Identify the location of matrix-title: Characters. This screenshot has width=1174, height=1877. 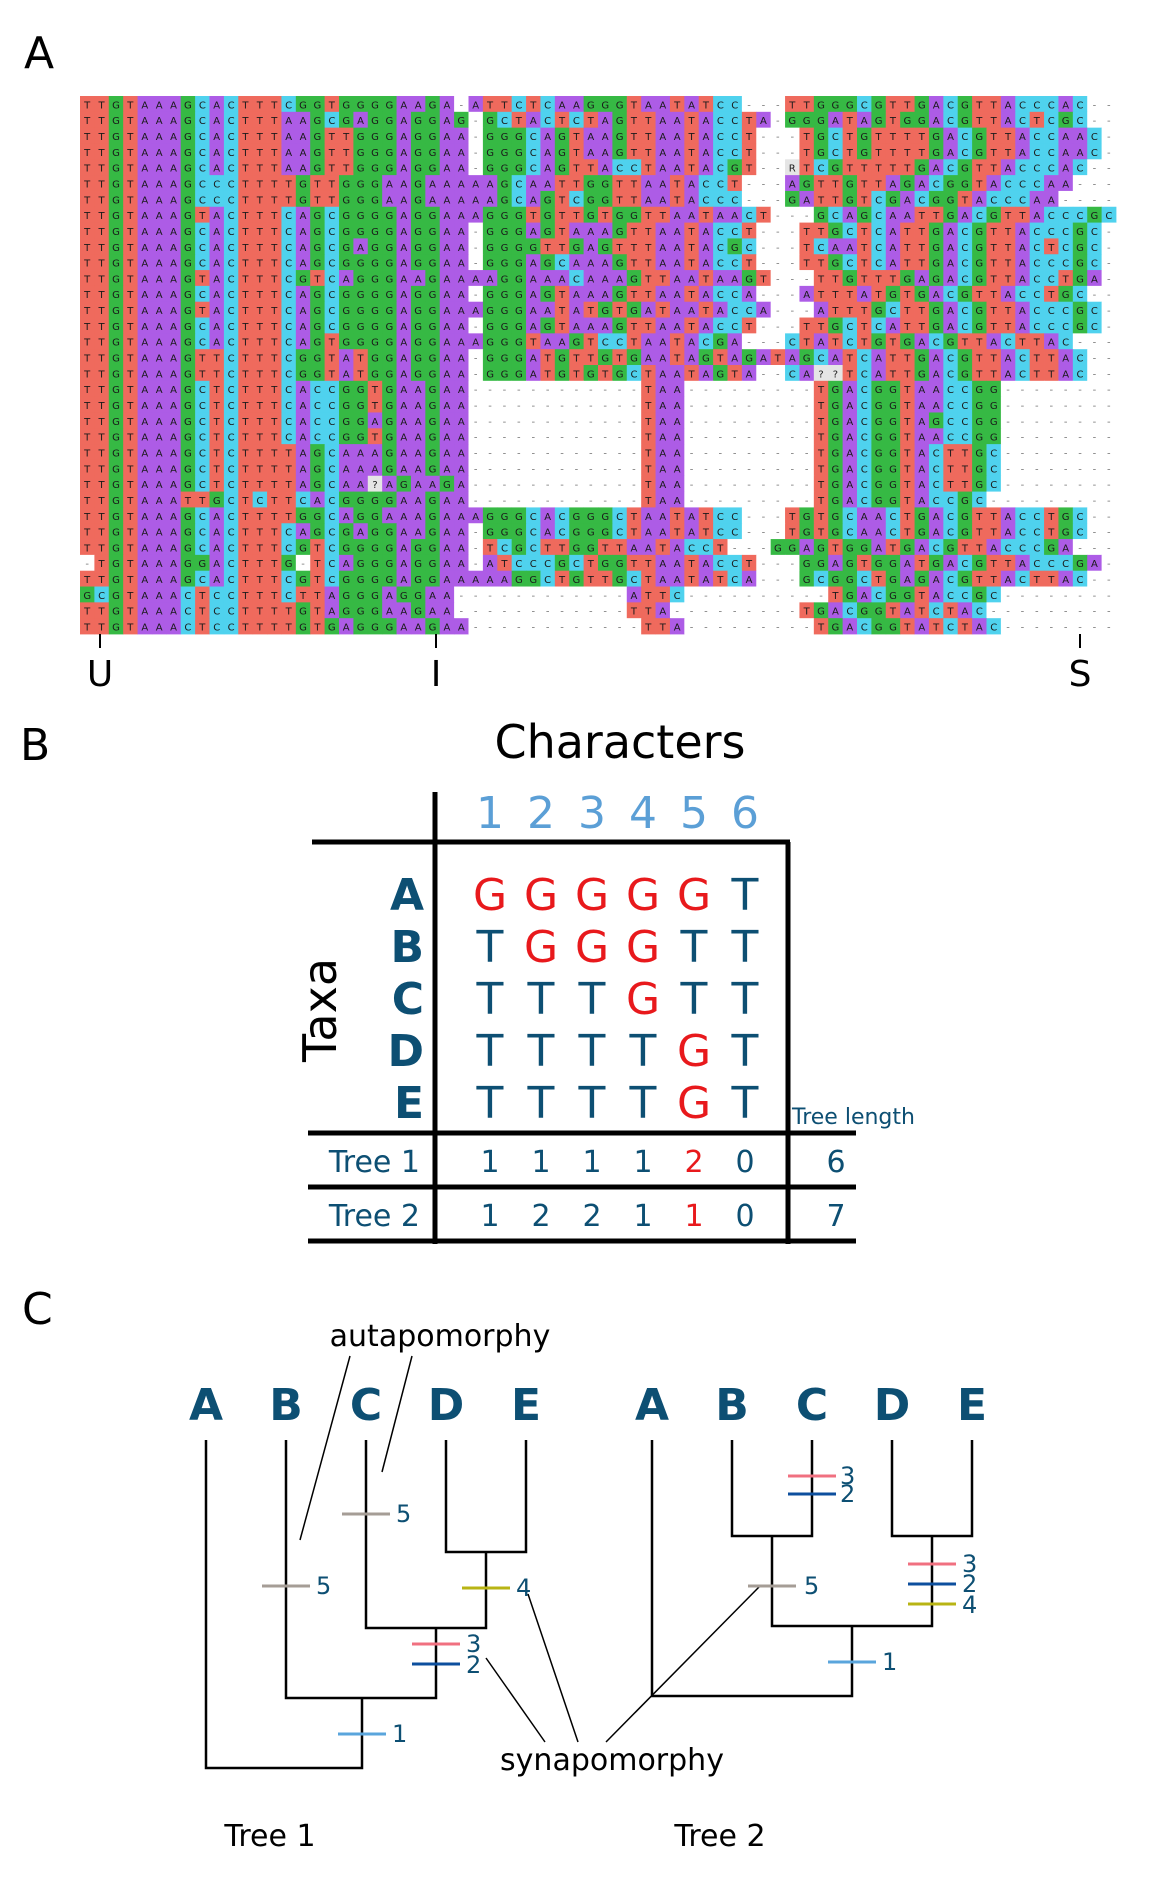
(619, 744).